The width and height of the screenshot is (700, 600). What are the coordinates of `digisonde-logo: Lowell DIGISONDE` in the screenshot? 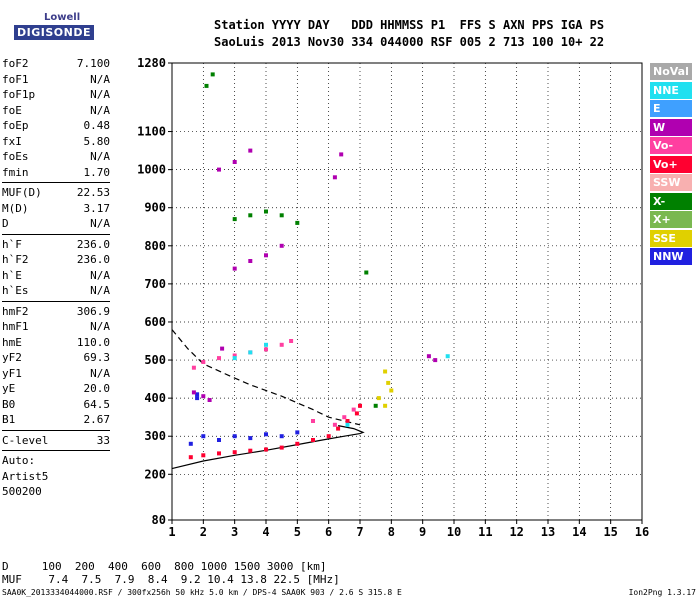 It's located at (54, 25).